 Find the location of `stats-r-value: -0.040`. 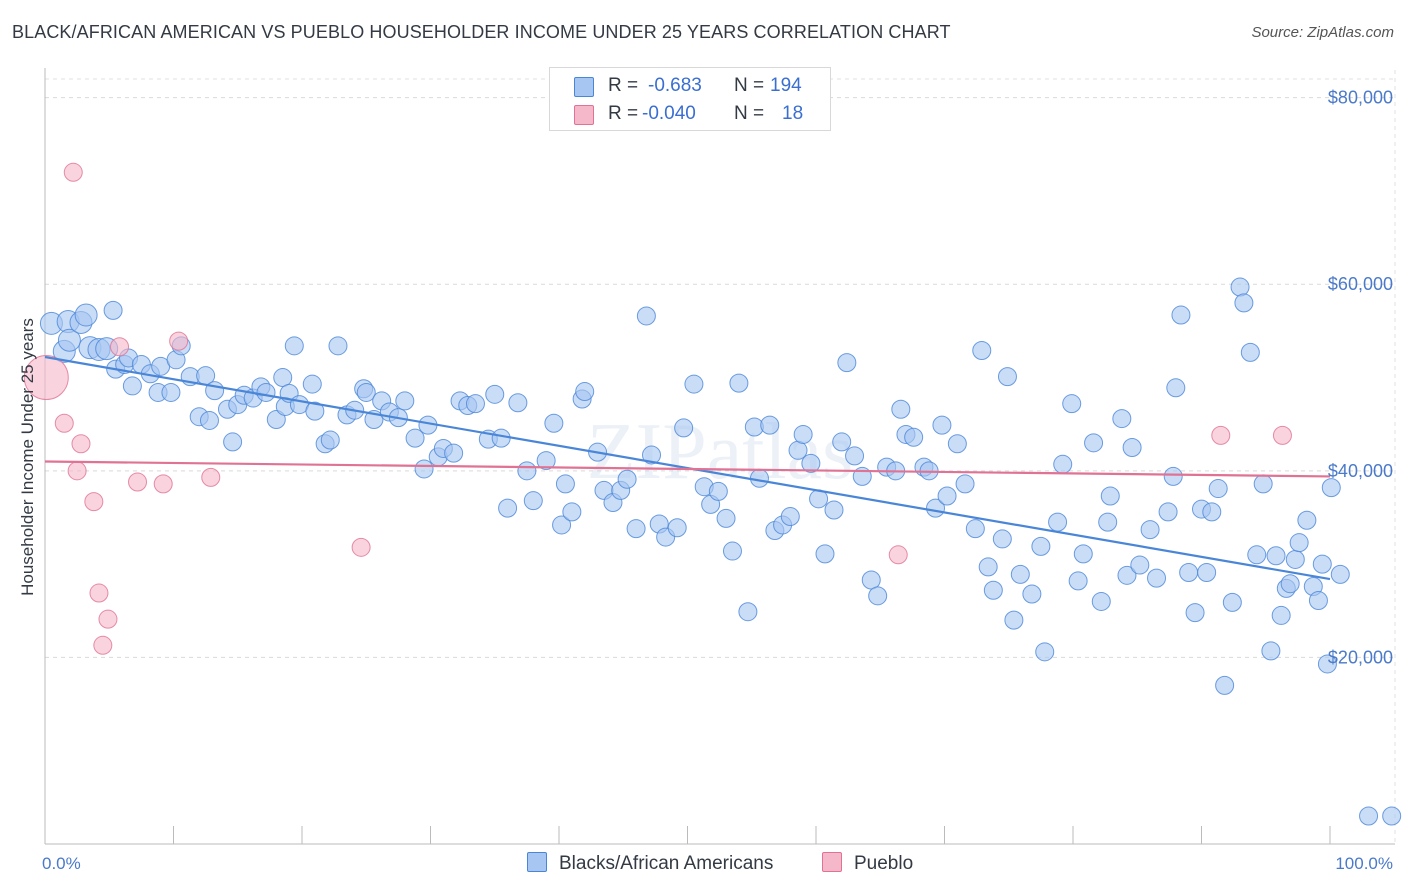

stats-r-value: -0.040 is located at coordinates (669, 113).